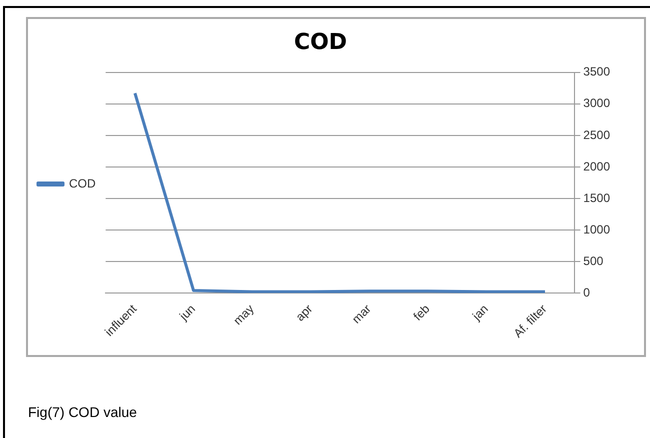 The image size is (650, 438). What do you see at coordinates (596, 197) in the screenshot?
I see `y-tick-label: 1500` at bounding box center [596, 197].